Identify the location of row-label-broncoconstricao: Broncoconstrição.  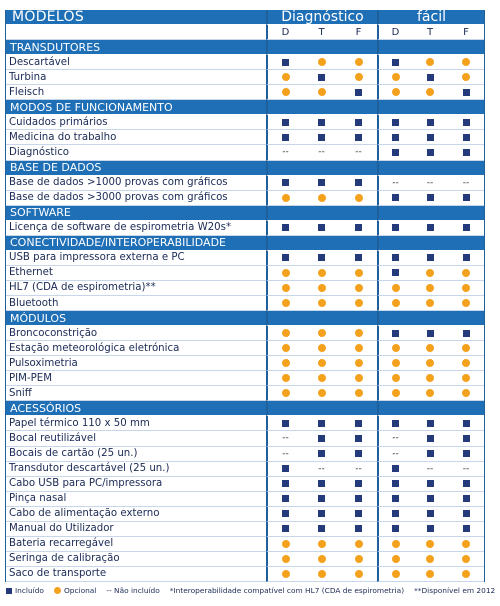
(136, 334).